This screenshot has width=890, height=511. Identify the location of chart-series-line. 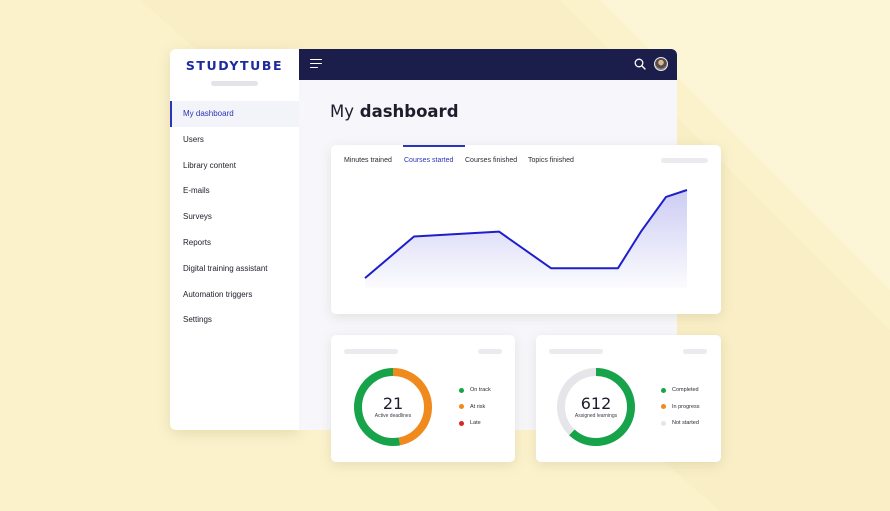
(526, 234).